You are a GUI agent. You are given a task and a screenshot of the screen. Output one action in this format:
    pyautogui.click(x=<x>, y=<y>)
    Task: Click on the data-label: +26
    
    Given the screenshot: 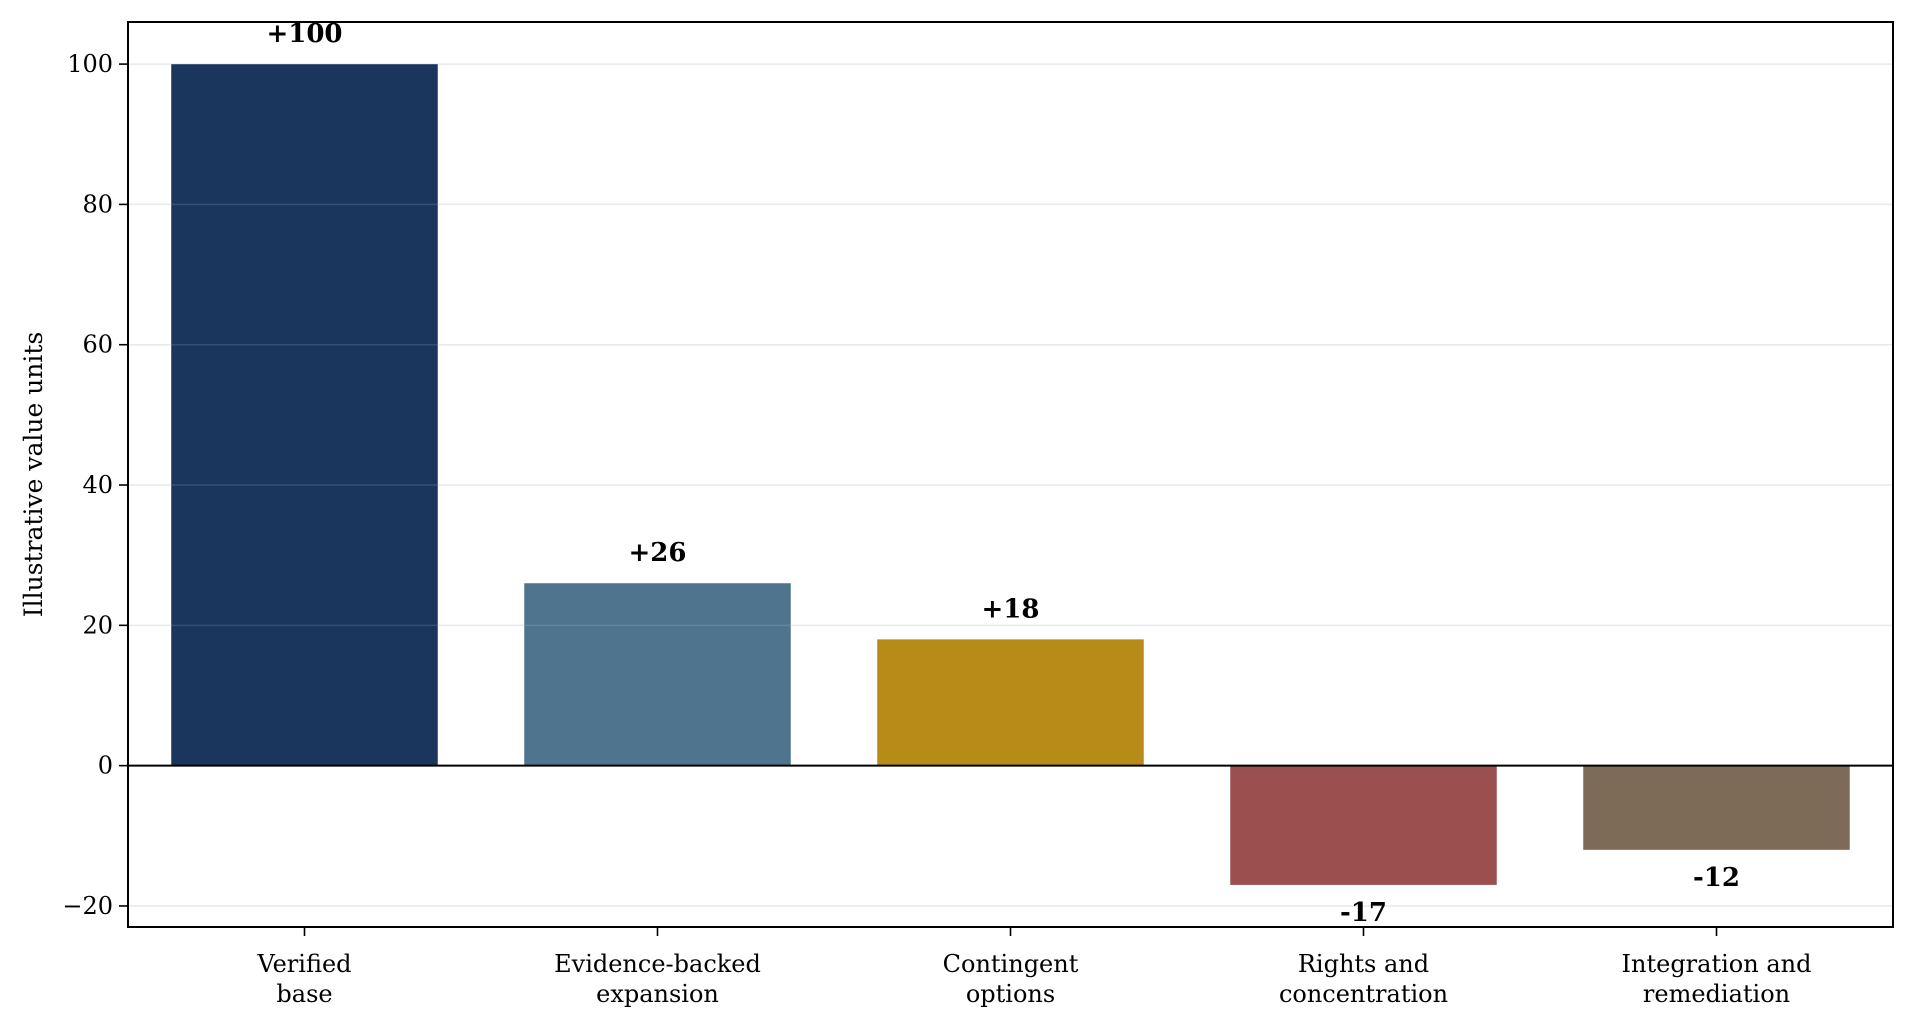 What is the action you would take?
    pyautogui.click(x=658, y=553)
    